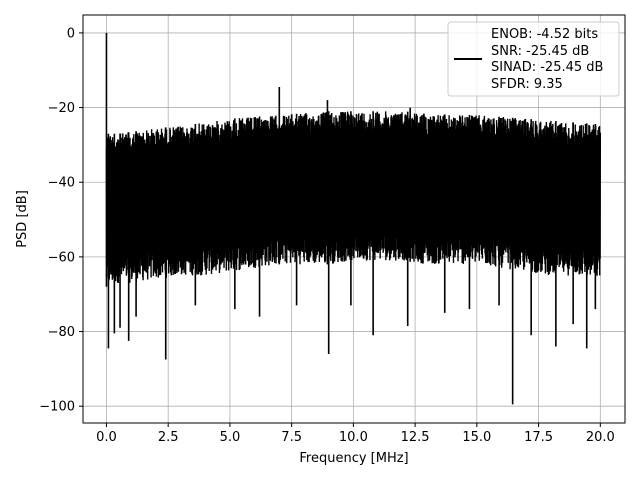 This screenshot has height=480, width=640. Describe the element at coordinates (168, 437) in the screenshot. I see `x-tick-label: 2.5` at that location.